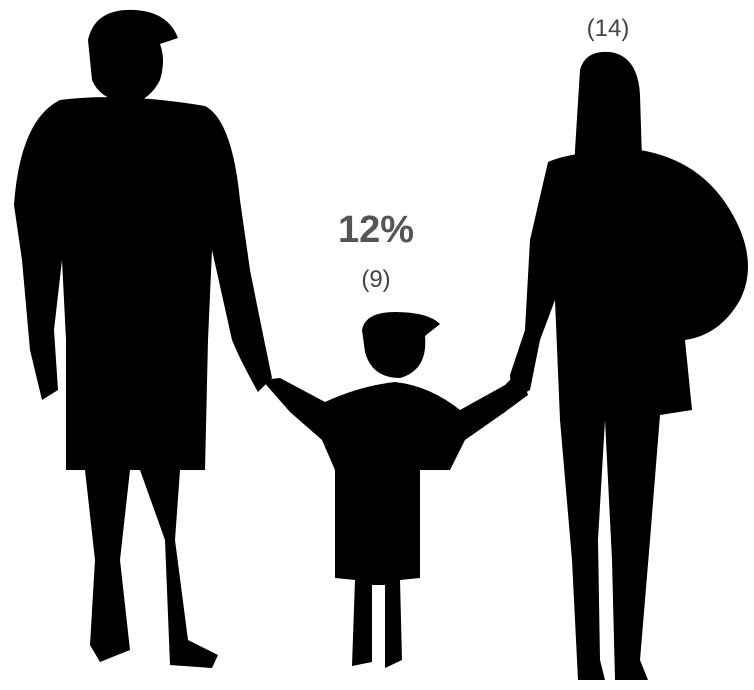 This screenshot has width=754, height=690. Describe the element at coordinates (375, 279) in the screenshot. I see `child-count: (9)` at that location.